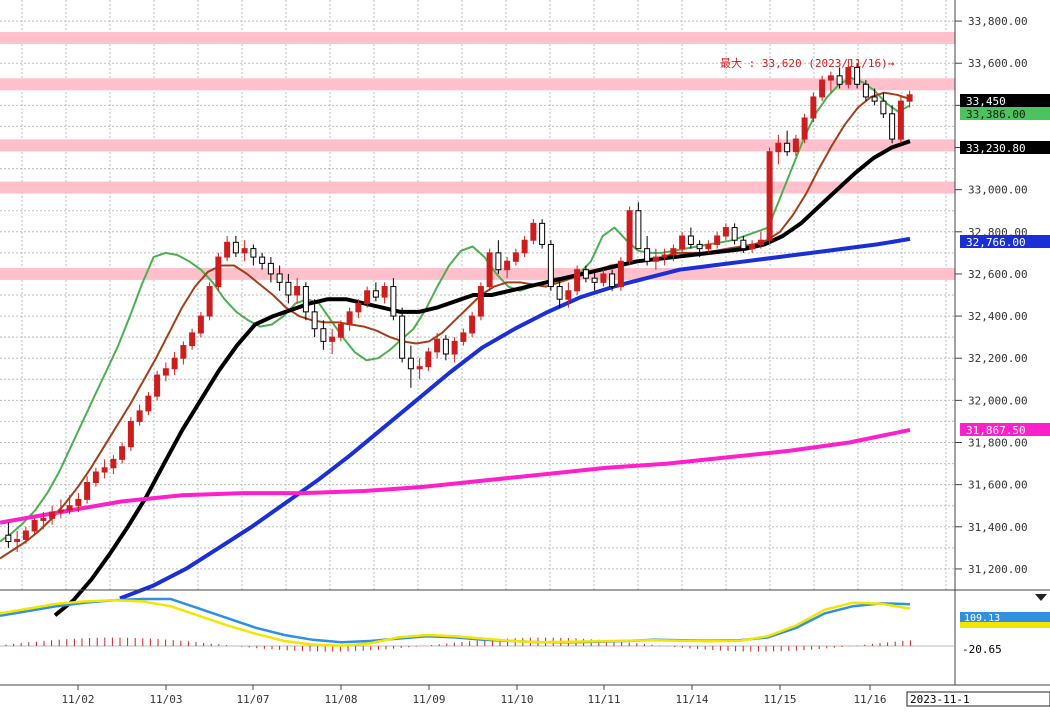  I want to click on price-tag, so click(1005, 113).